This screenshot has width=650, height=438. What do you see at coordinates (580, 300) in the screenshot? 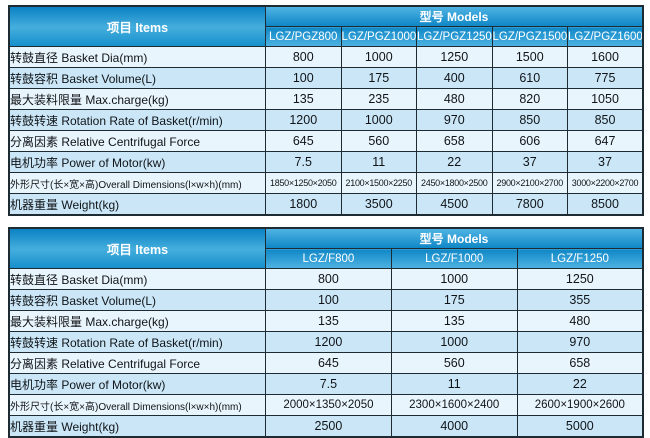
I see `value-cell: 355` at bounding box center [580, 300].